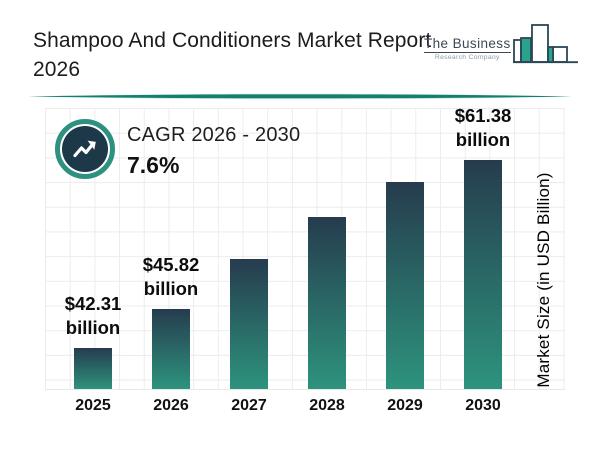 The width and height of the screenshot is (600, 450). What do you see at coordinates (543, 280) in the screenshot?
I see `y-axis-title: Market Size (in USD Billion)` at bounding box center [543, 280].